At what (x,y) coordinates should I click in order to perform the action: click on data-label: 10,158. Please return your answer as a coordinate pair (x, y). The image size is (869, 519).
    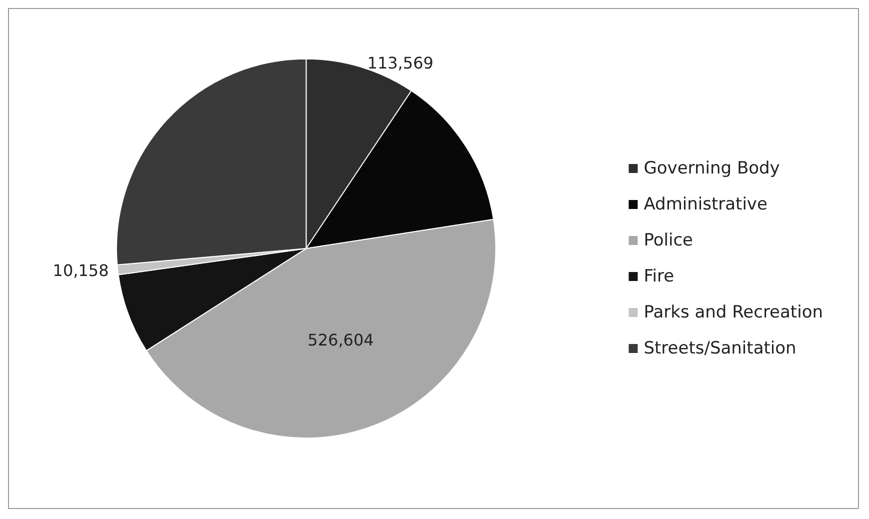
    Looking at the image, I should click on (80, 270).